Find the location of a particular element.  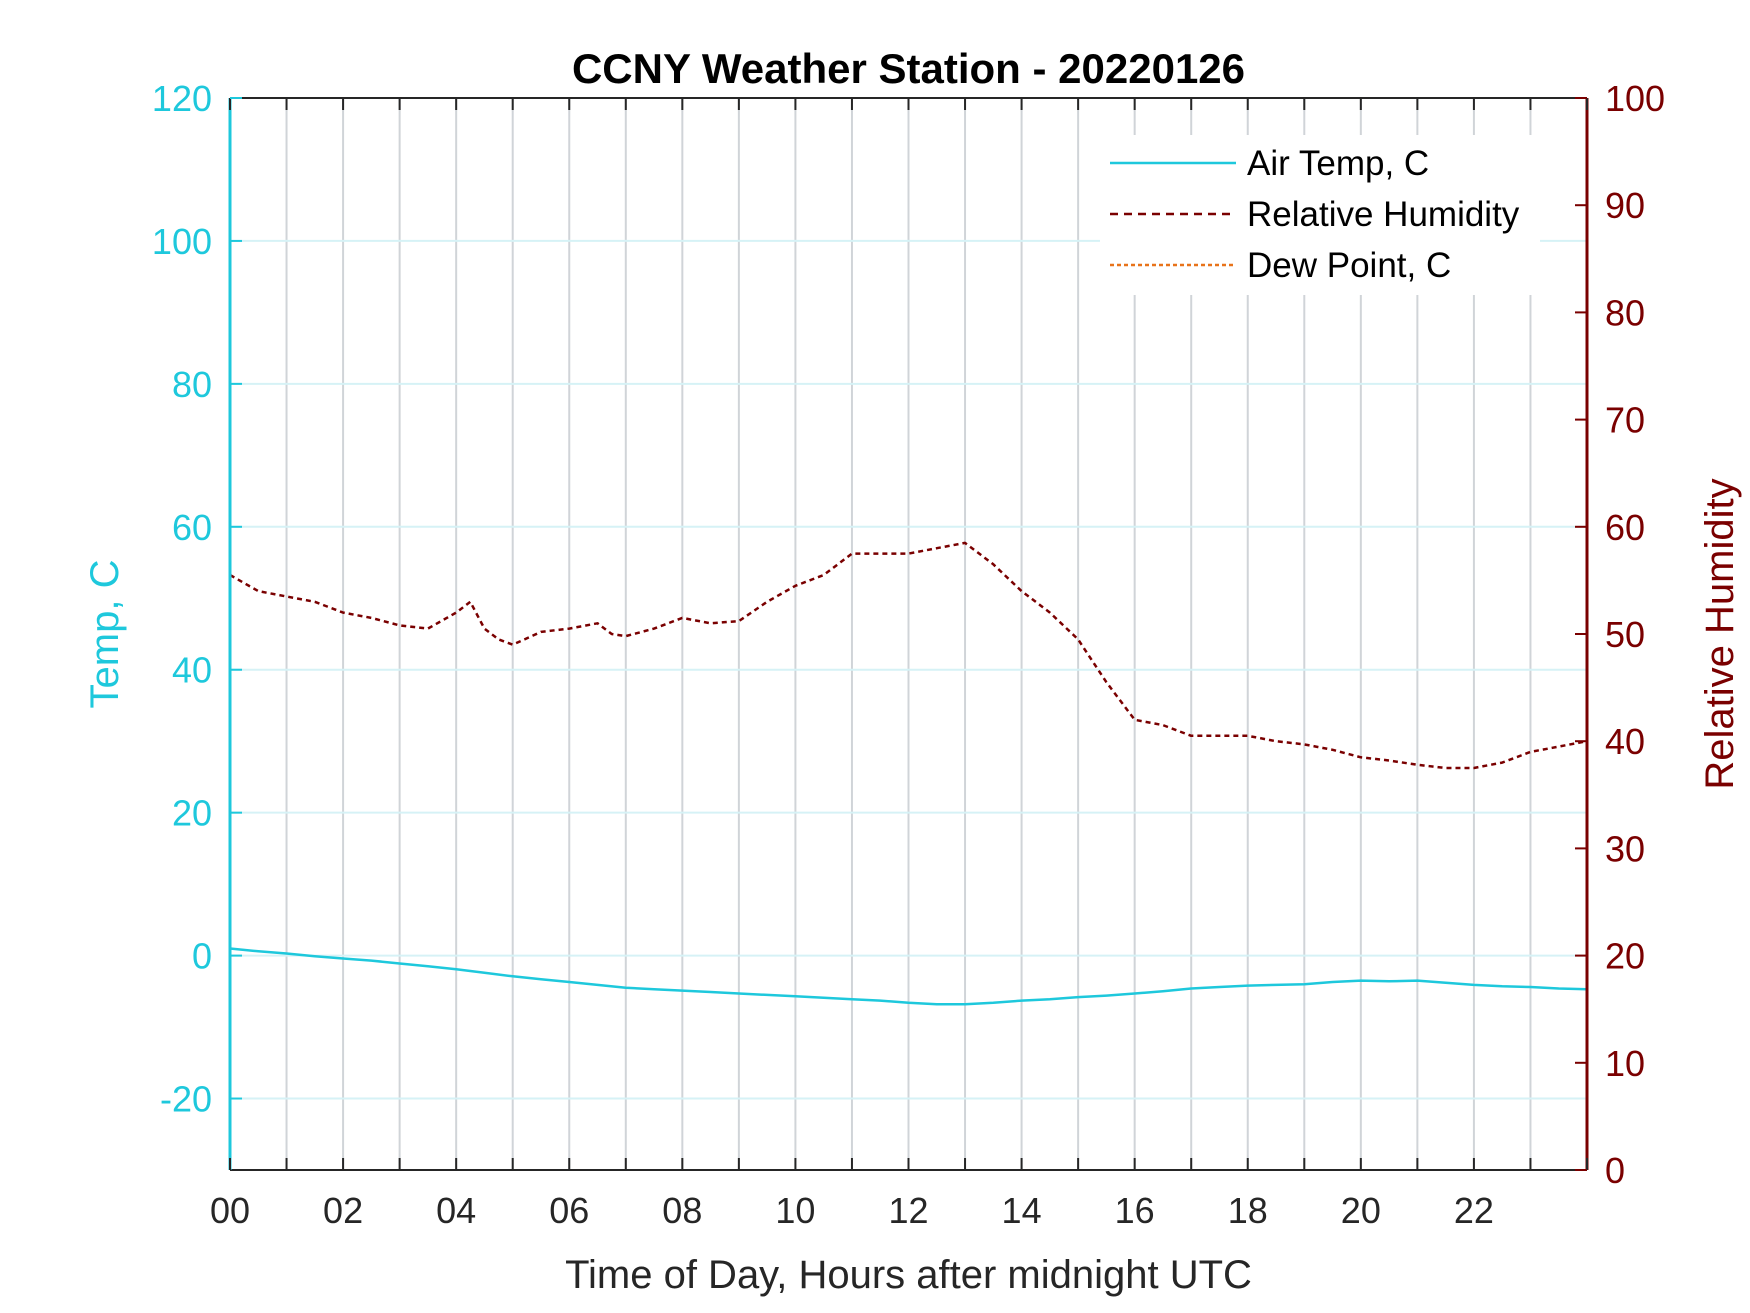

legend-label-dew-point: Dew Point, C is located at coordinates (1349, 265).